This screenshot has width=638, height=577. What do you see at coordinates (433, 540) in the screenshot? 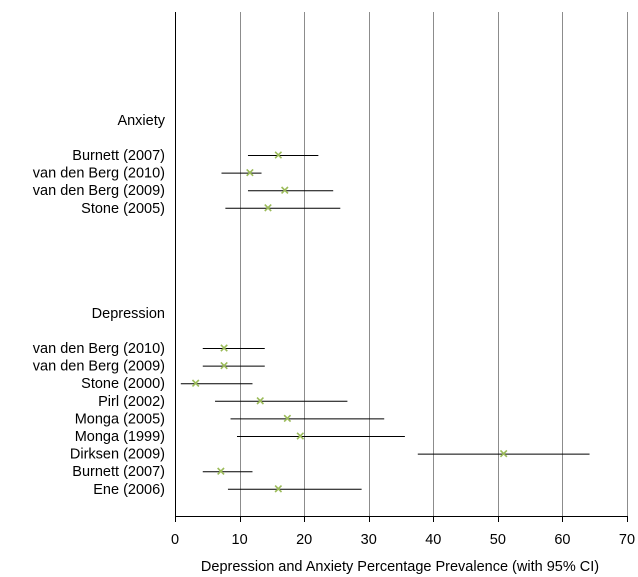
I see `x-tick-label: 40` at bounding box center [433, 540].